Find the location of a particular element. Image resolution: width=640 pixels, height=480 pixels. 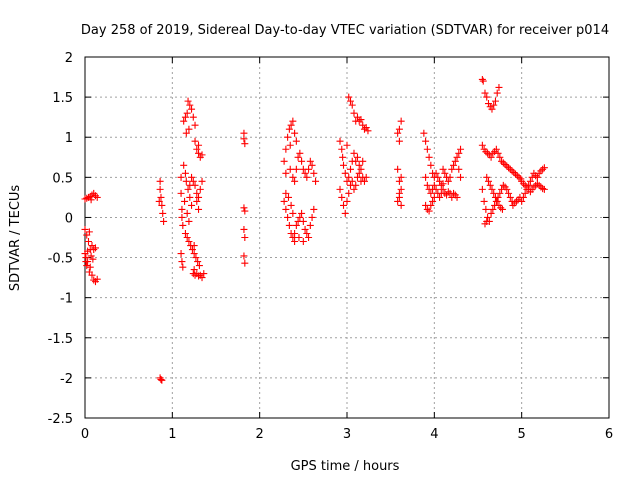

y-tick-label: 1 is located at coordinates (69, 138).